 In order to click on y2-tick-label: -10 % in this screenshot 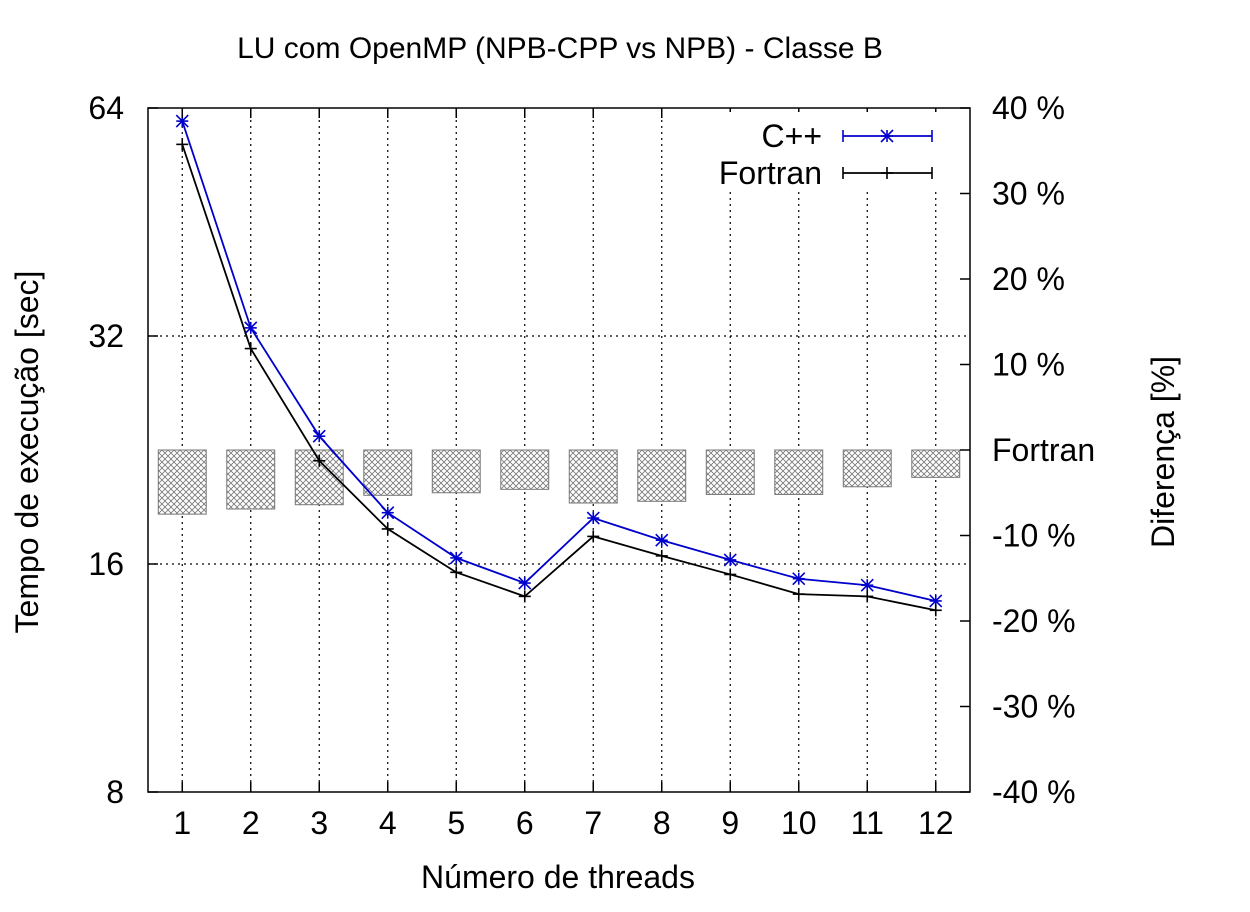, I will do `click(1034, 536)`.